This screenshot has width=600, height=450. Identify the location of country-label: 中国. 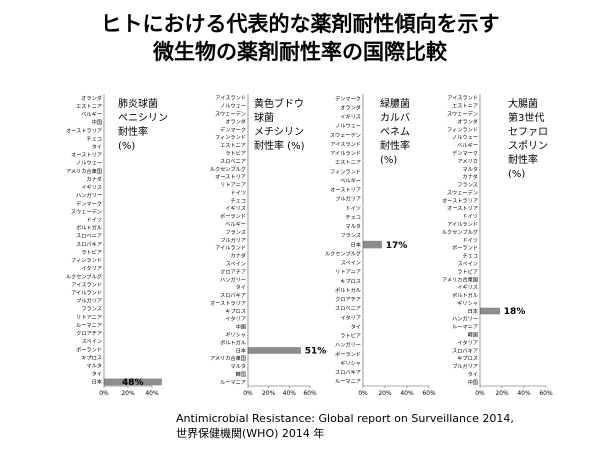
(241, 327).